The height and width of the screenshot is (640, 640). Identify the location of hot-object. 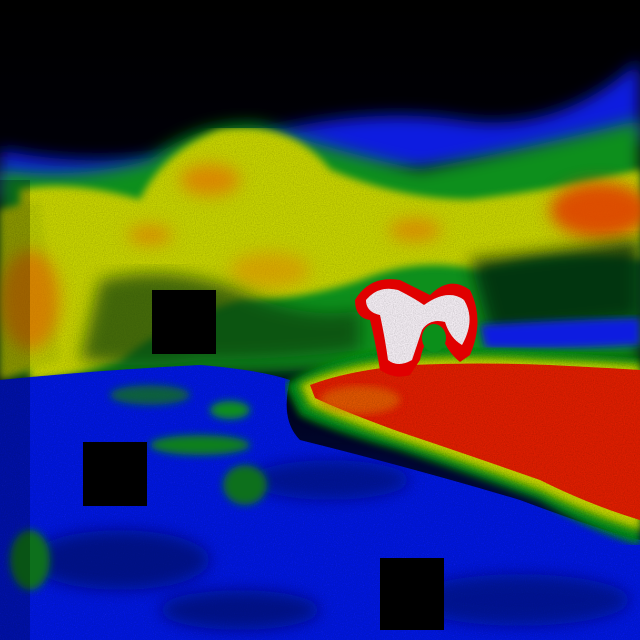
(416, 328).